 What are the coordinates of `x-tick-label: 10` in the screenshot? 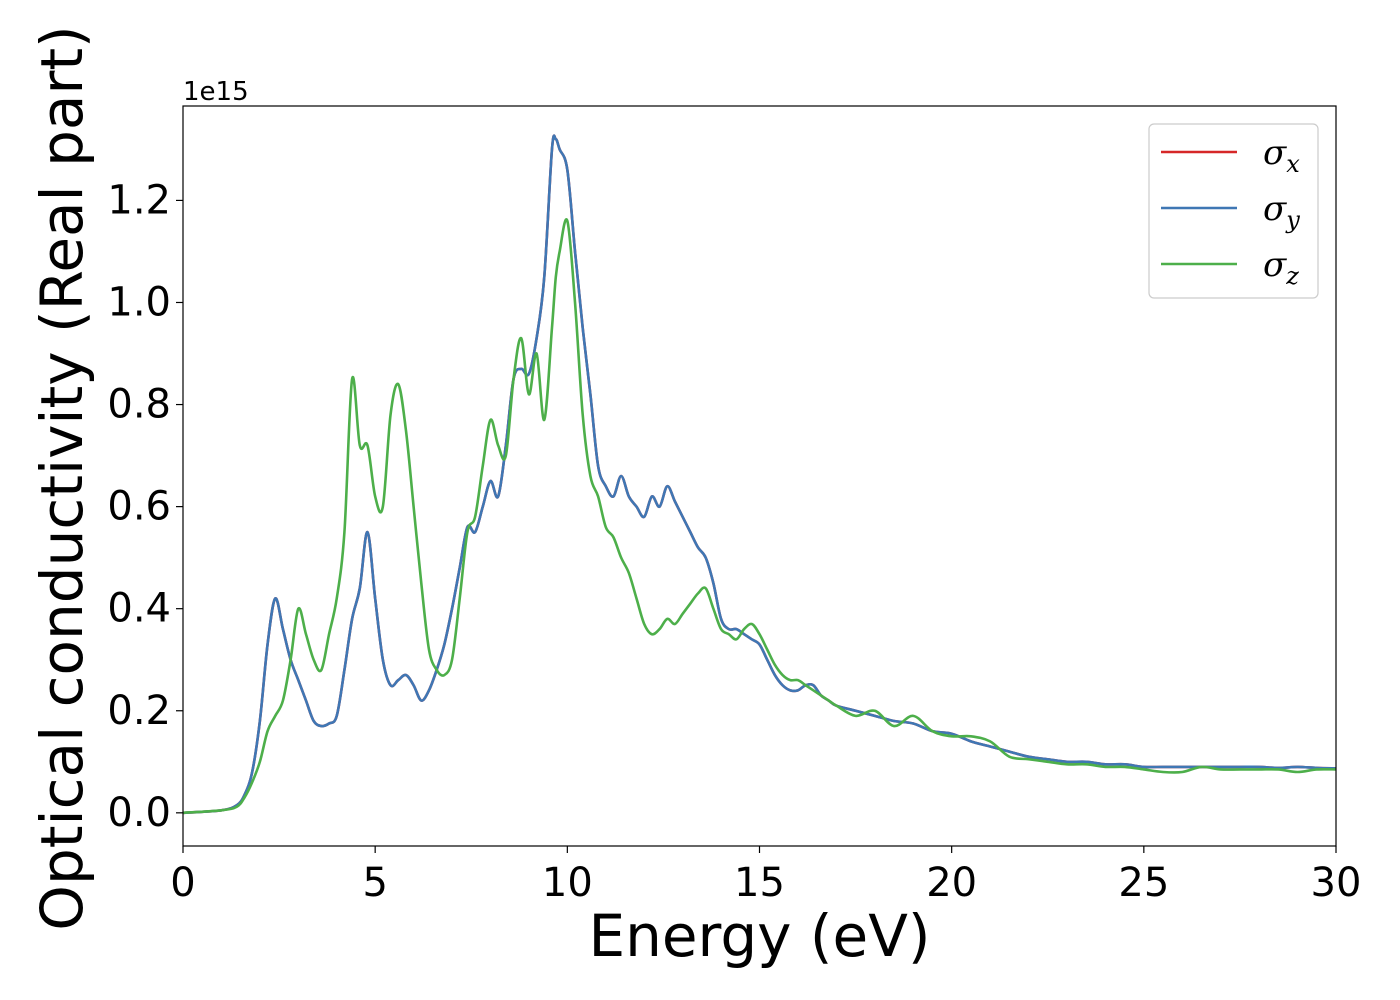 It's located at (567, 883).